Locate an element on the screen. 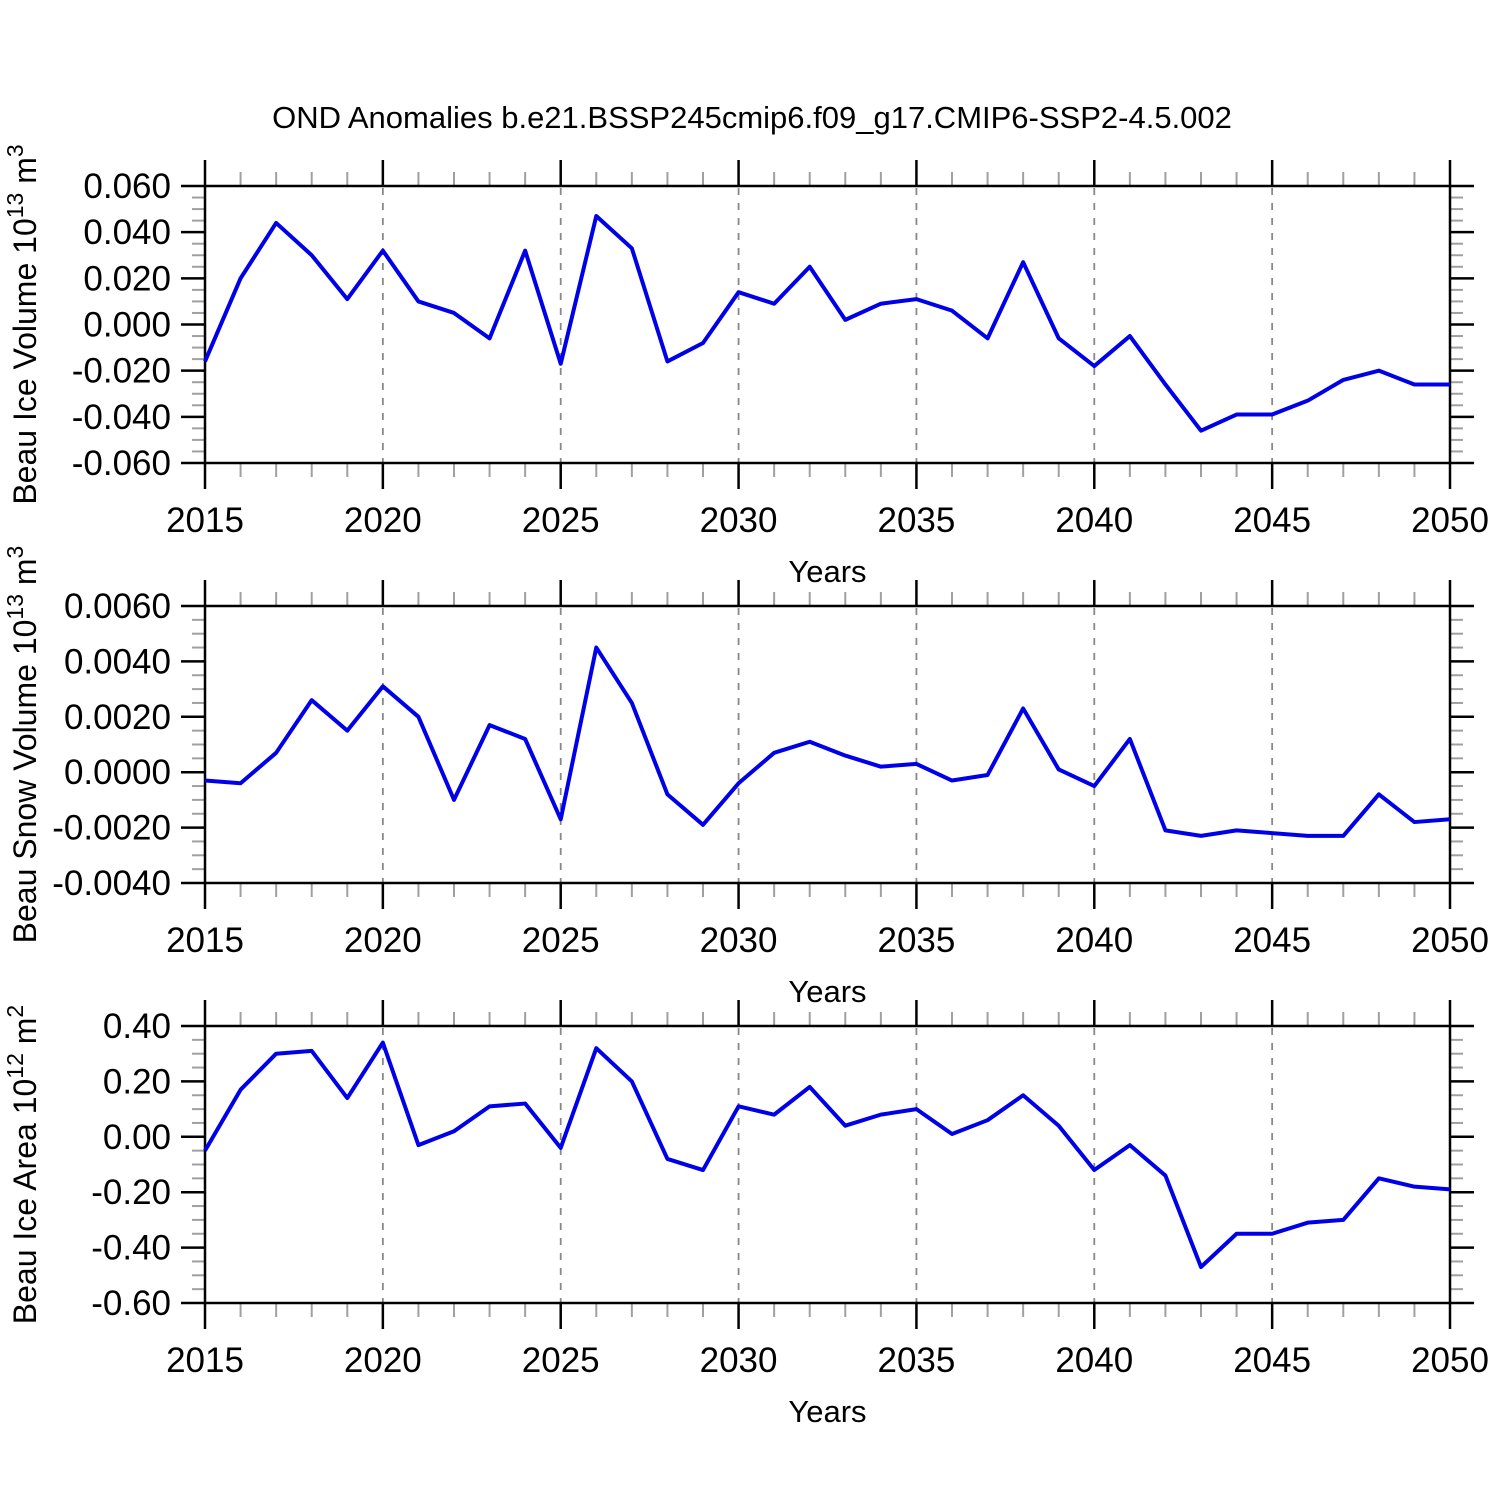 The image size is (1500, 1500). y-tick-label: 0.0000 is located at coordinates (117, 772).